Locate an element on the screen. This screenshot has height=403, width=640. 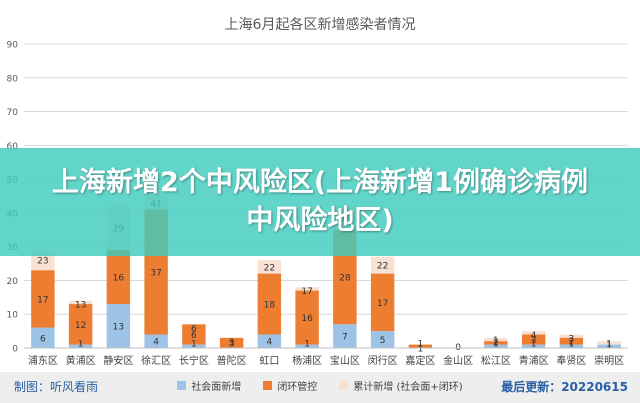
data-label-closed: 12 is located at coordinates (80, 326).